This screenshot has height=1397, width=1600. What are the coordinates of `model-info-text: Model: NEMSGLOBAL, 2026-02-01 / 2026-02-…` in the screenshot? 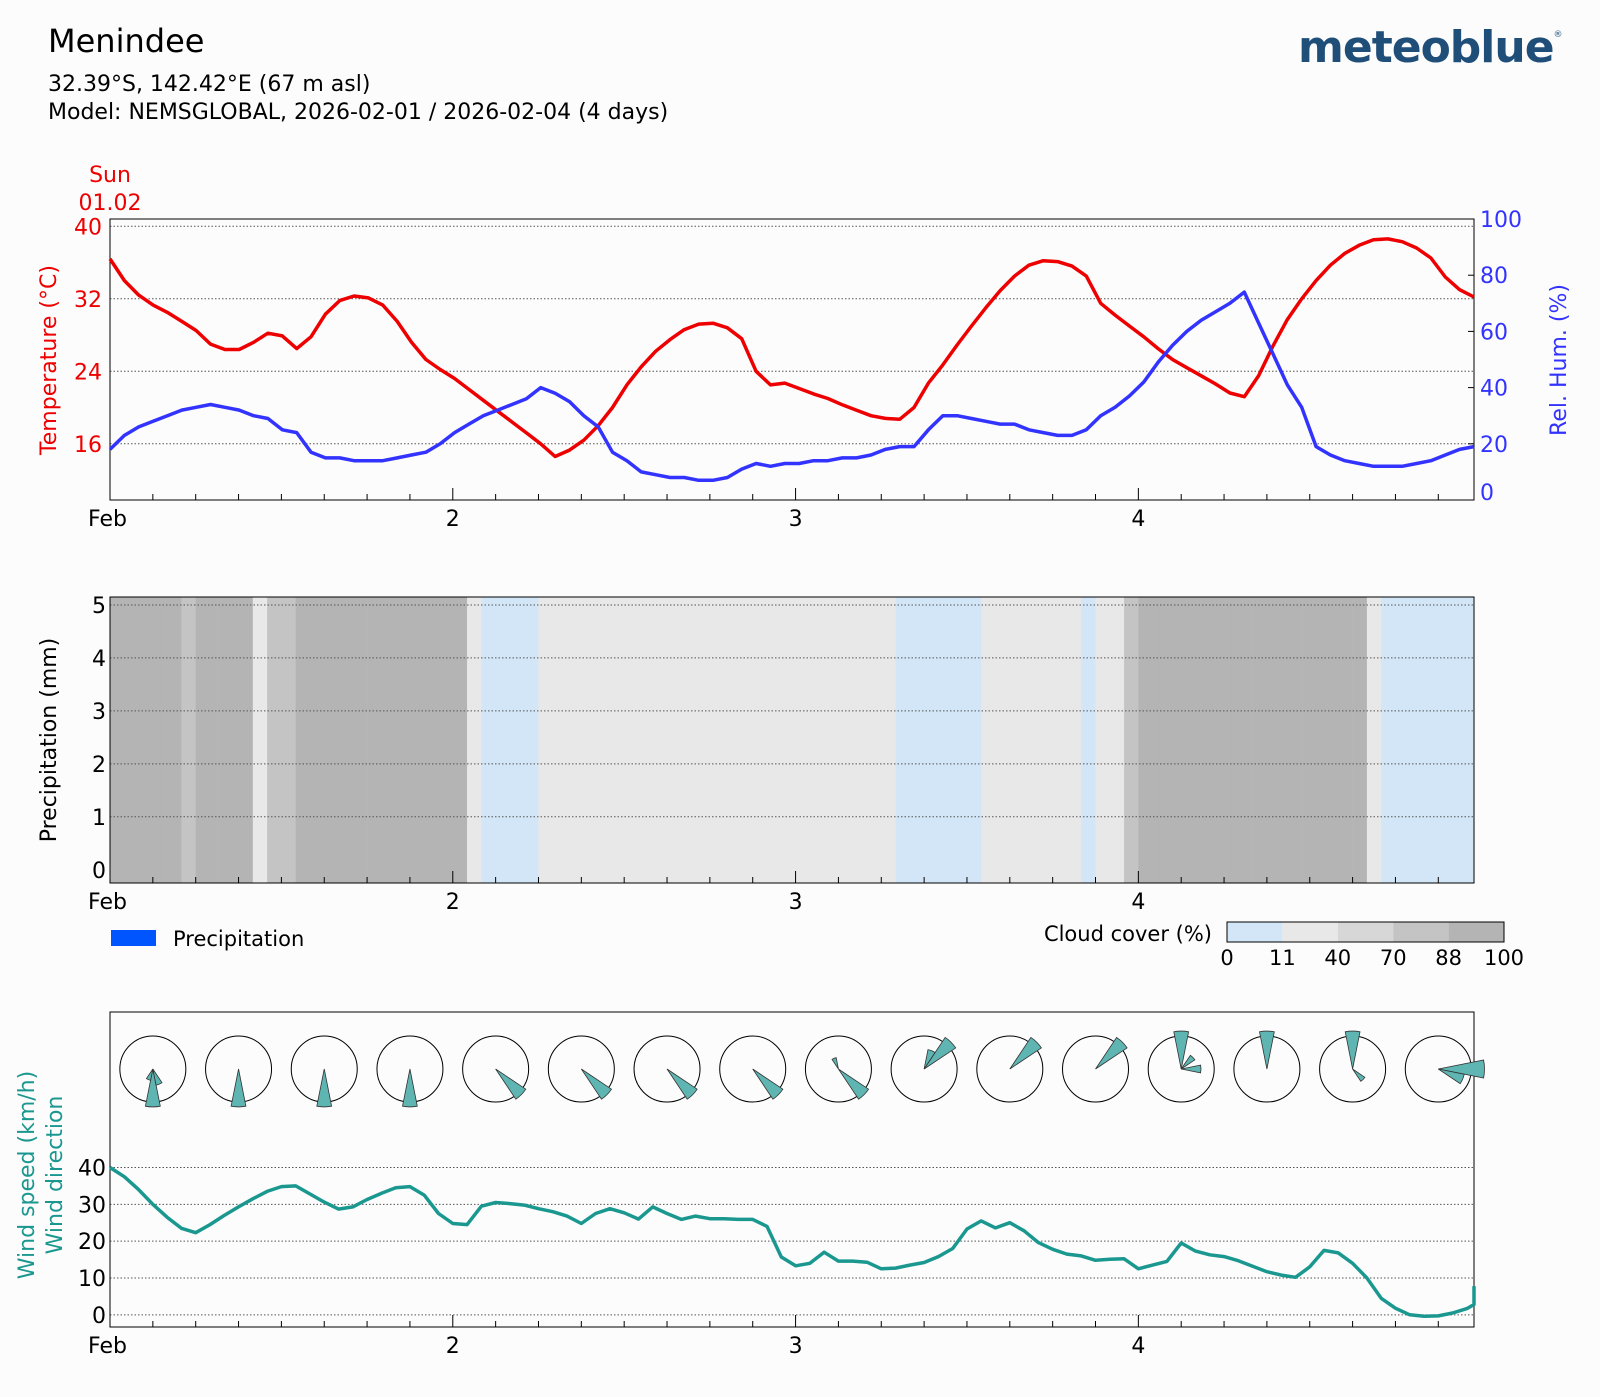 It's located at (358, 112).